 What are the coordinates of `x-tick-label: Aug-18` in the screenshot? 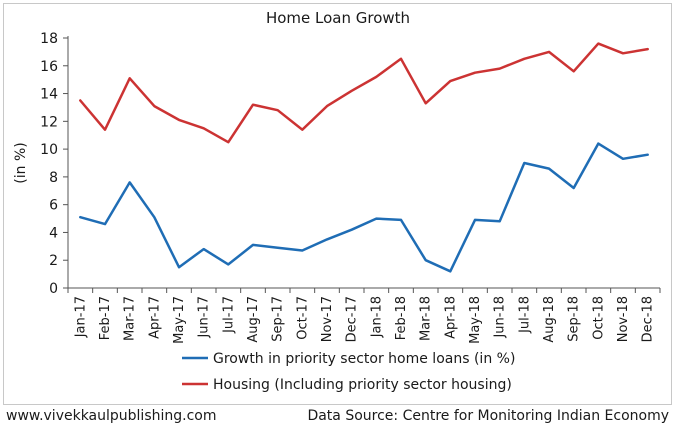 It's located at (549, 319).